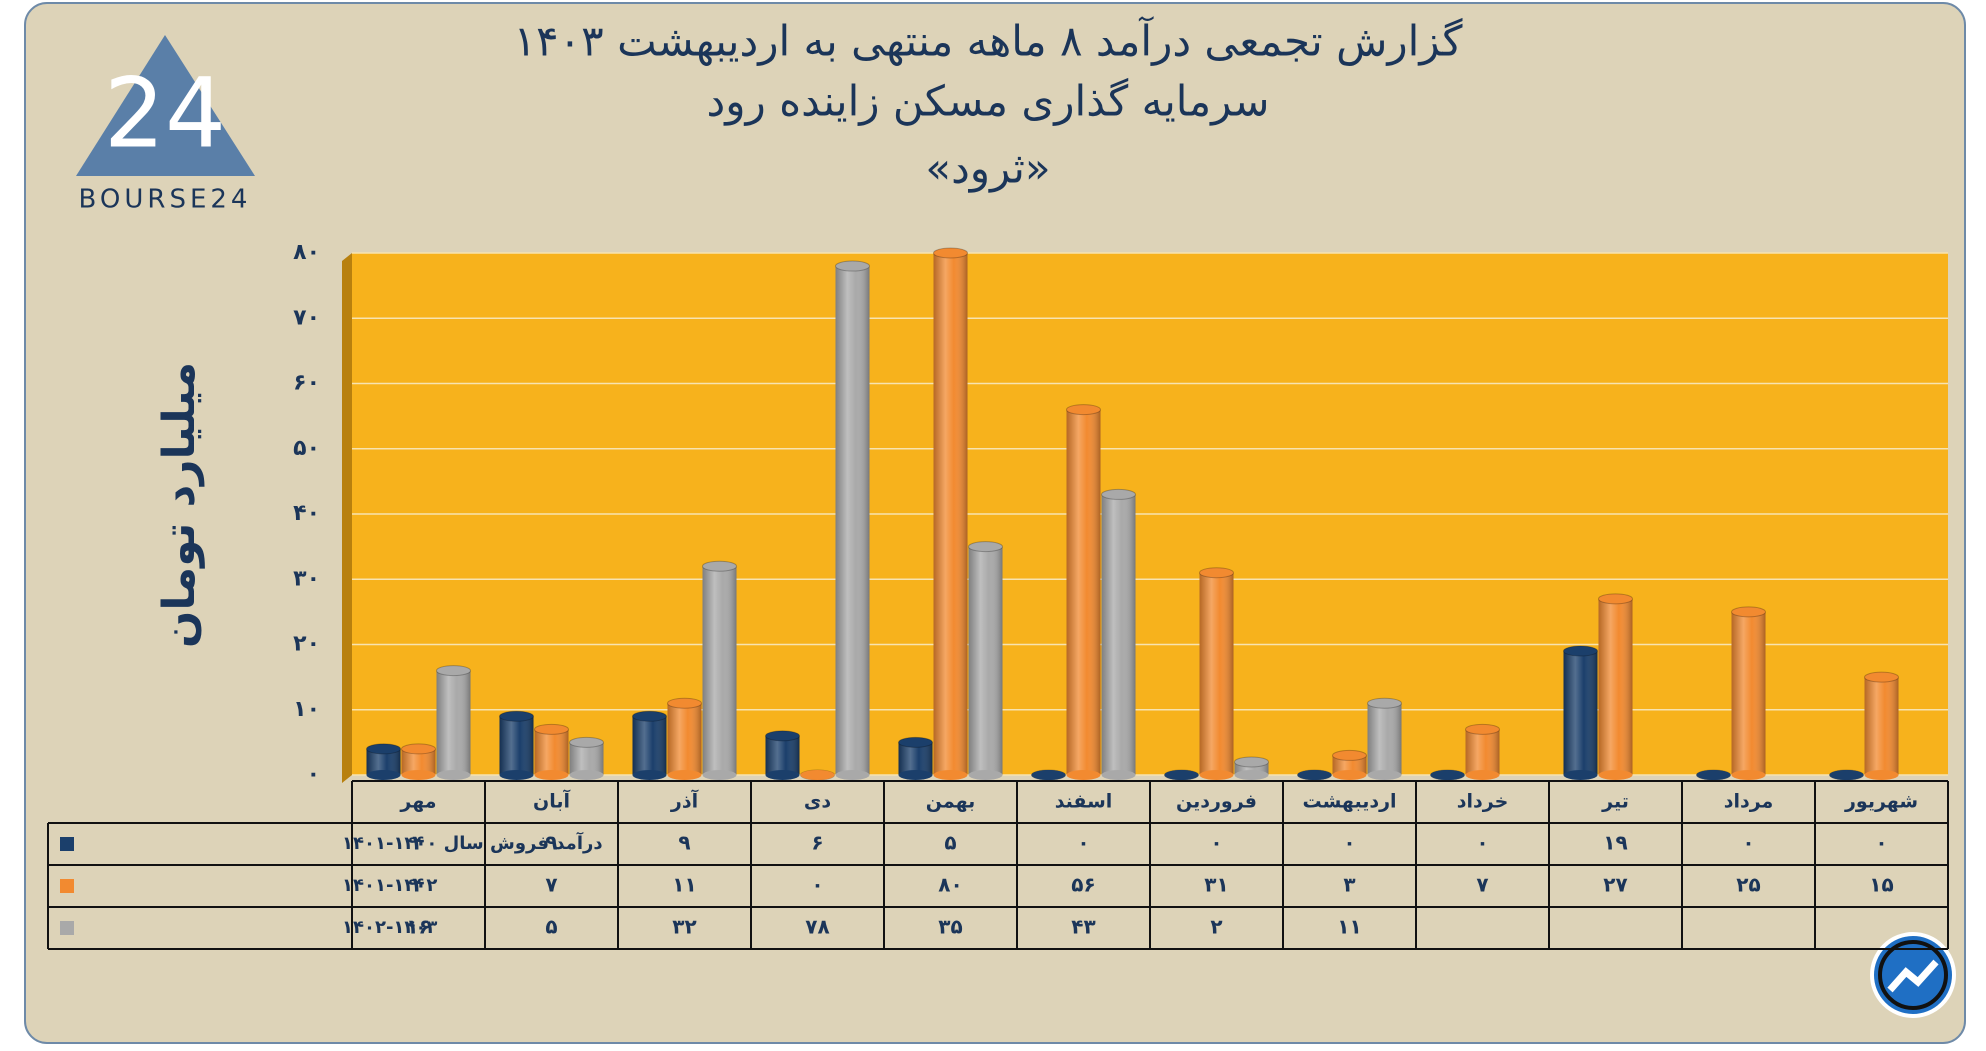 The image size is (1986, 1051). Describe the element at coordinates (306, 448) in the screenshot. I see `y-tick-label: ۵۰` at that location.